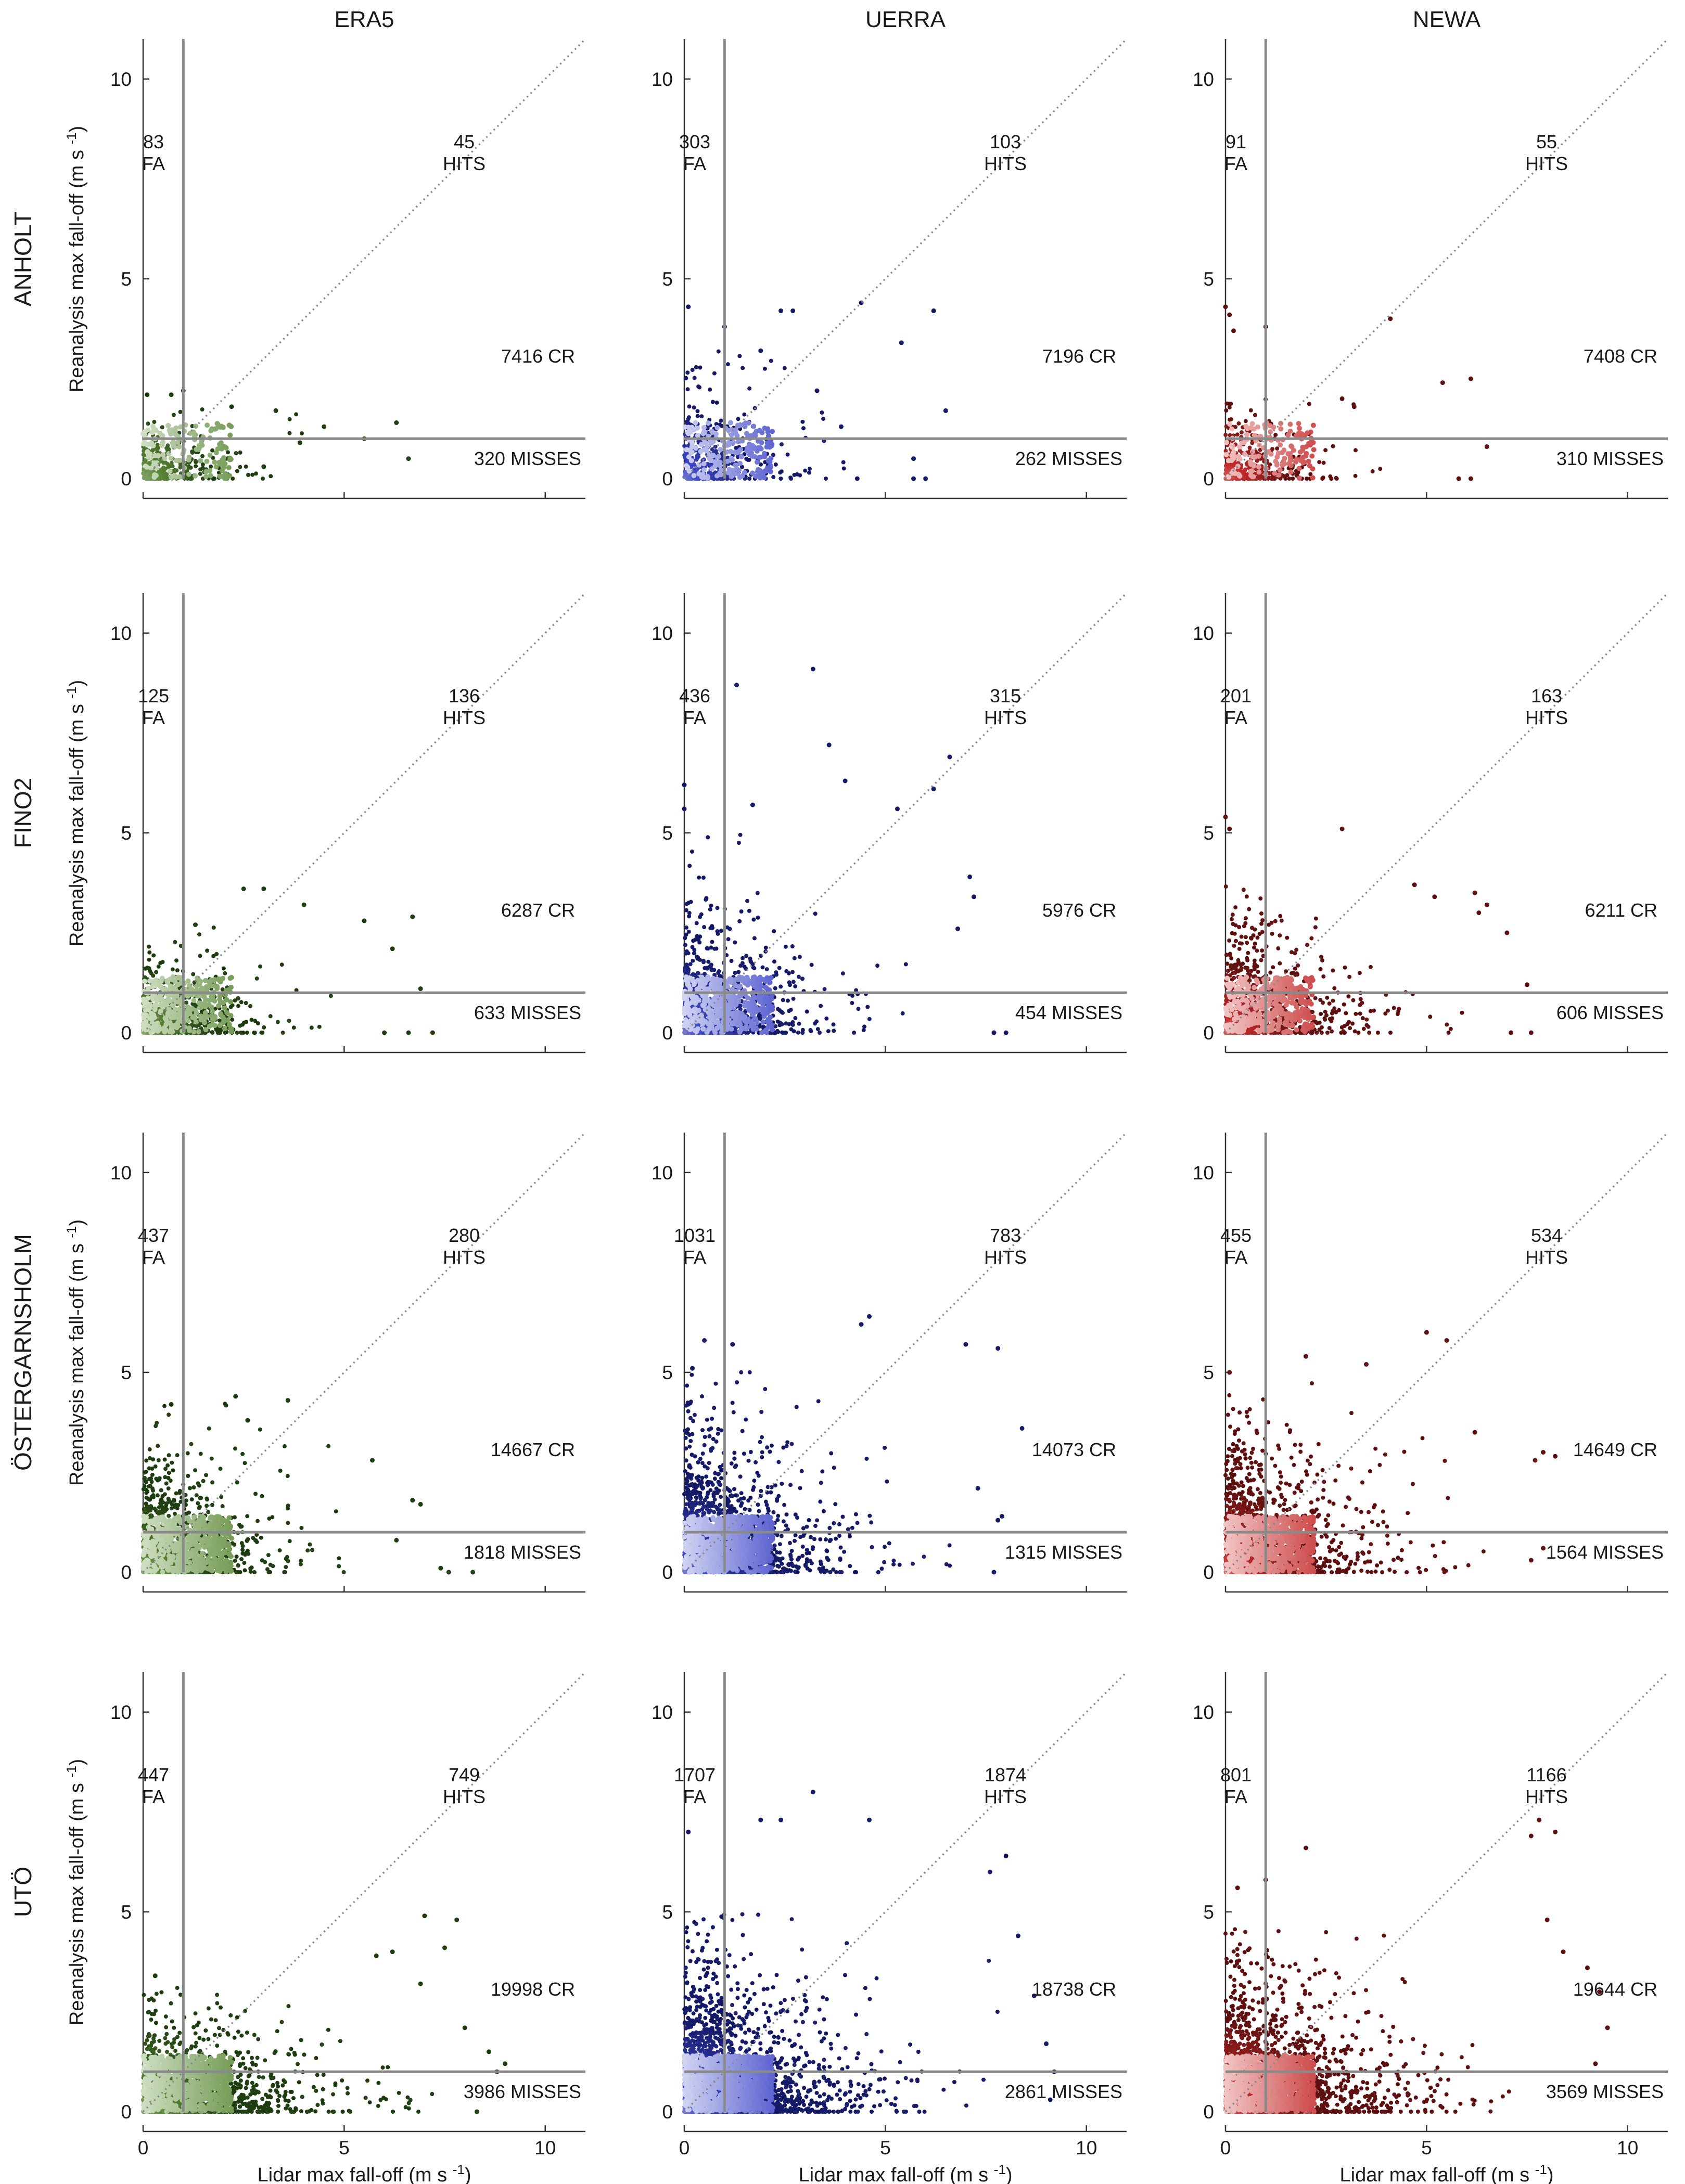 The image size is (1685, 2184). What do you see at coordinates (71, 692) in the screenshot?
I see `y-axis-label-unit-sup: -1` at bounding box center [71, 692].